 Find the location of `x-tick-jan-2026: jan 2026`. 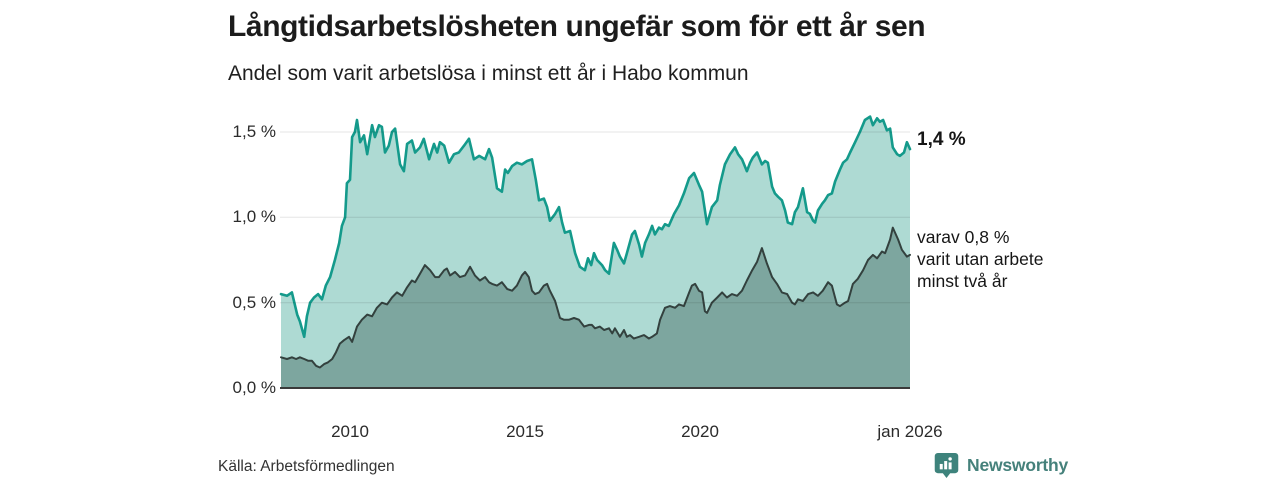

x-tick-jan-2026: jan 2026 is located at coordinates (910, 431).